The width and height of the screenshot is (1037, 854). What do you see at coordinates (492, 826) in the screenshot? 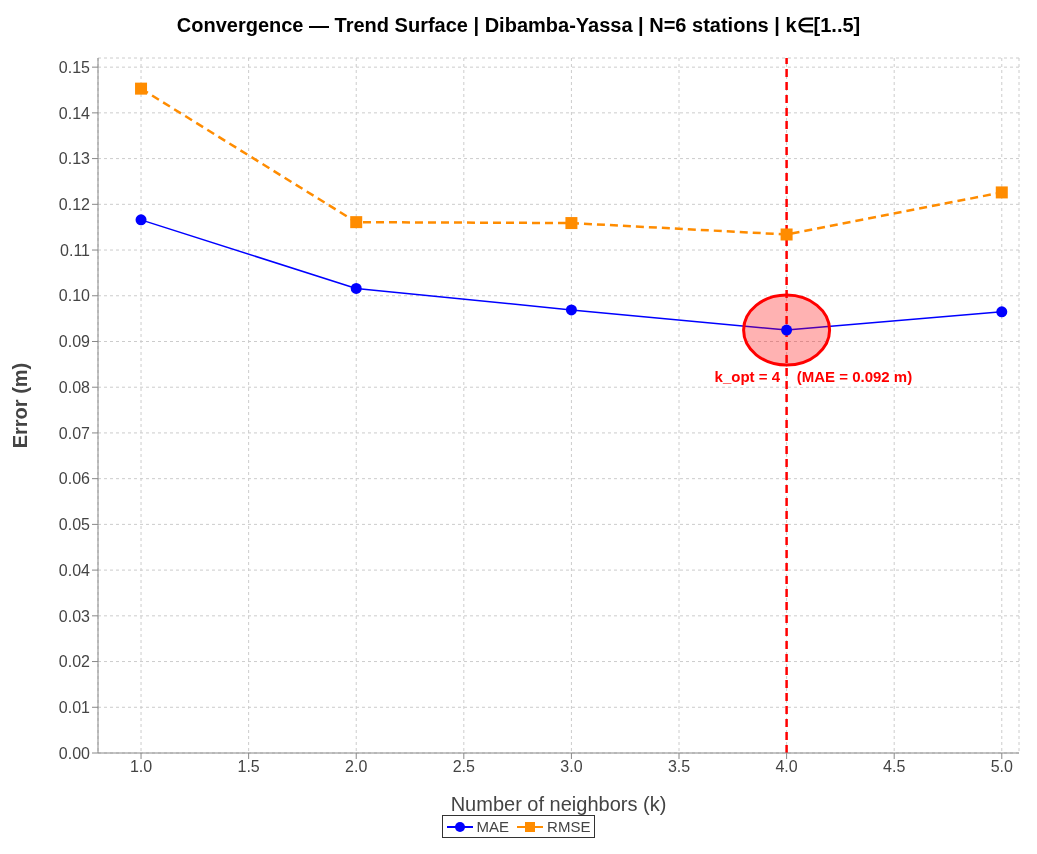
I see `legend-label: MAE` at bounding box center [492, 826].